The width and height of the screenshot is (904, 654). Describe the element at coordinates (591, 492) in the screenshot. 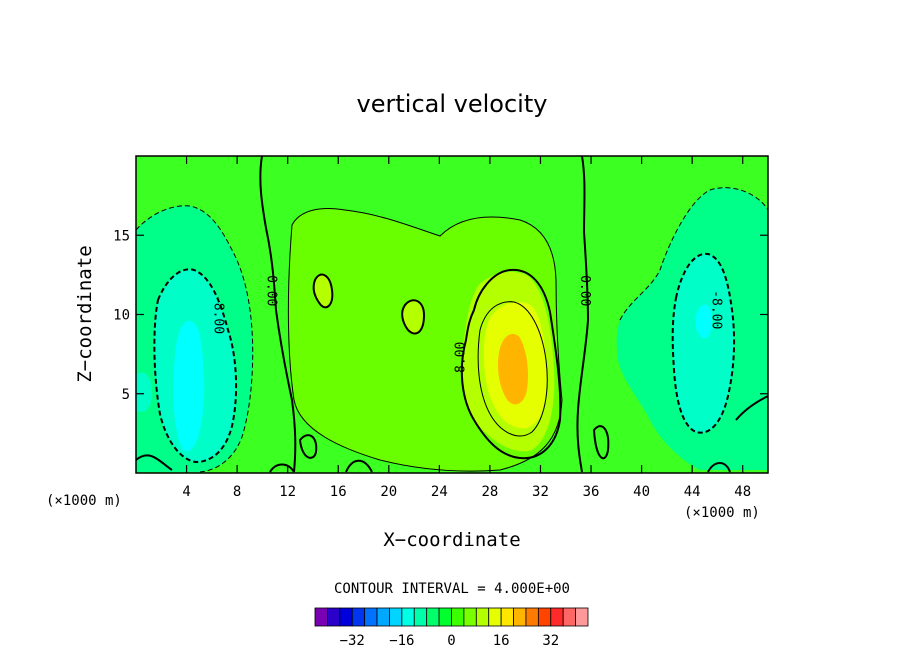

I see `x-tick-label: 36` at that location.